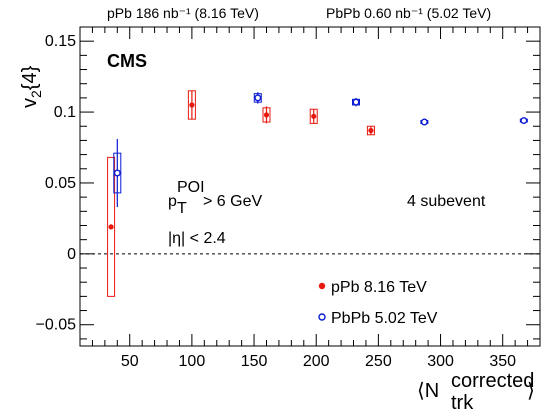 This screenshot has width=542, height=414. I want to click on svg-text: v2{4}, so click(31, 86).